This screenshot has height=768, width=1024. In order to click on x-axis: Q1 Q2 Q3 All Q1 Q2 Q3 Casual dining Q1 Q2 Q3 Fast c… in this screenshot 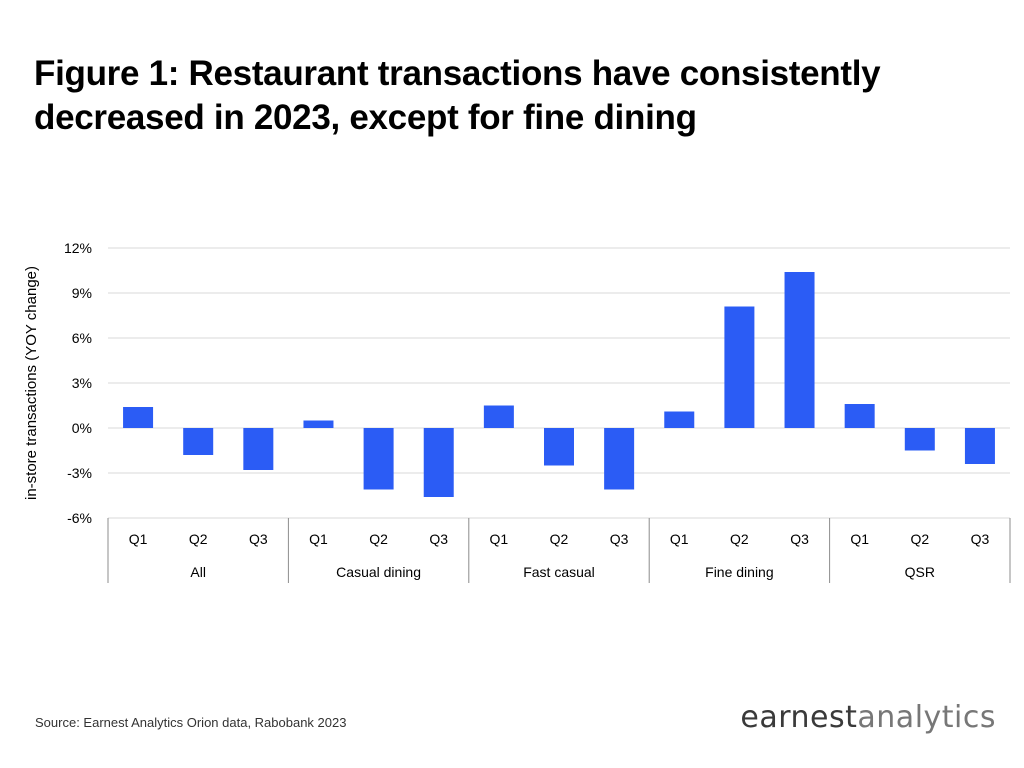, I will do `click(559, 550)`.